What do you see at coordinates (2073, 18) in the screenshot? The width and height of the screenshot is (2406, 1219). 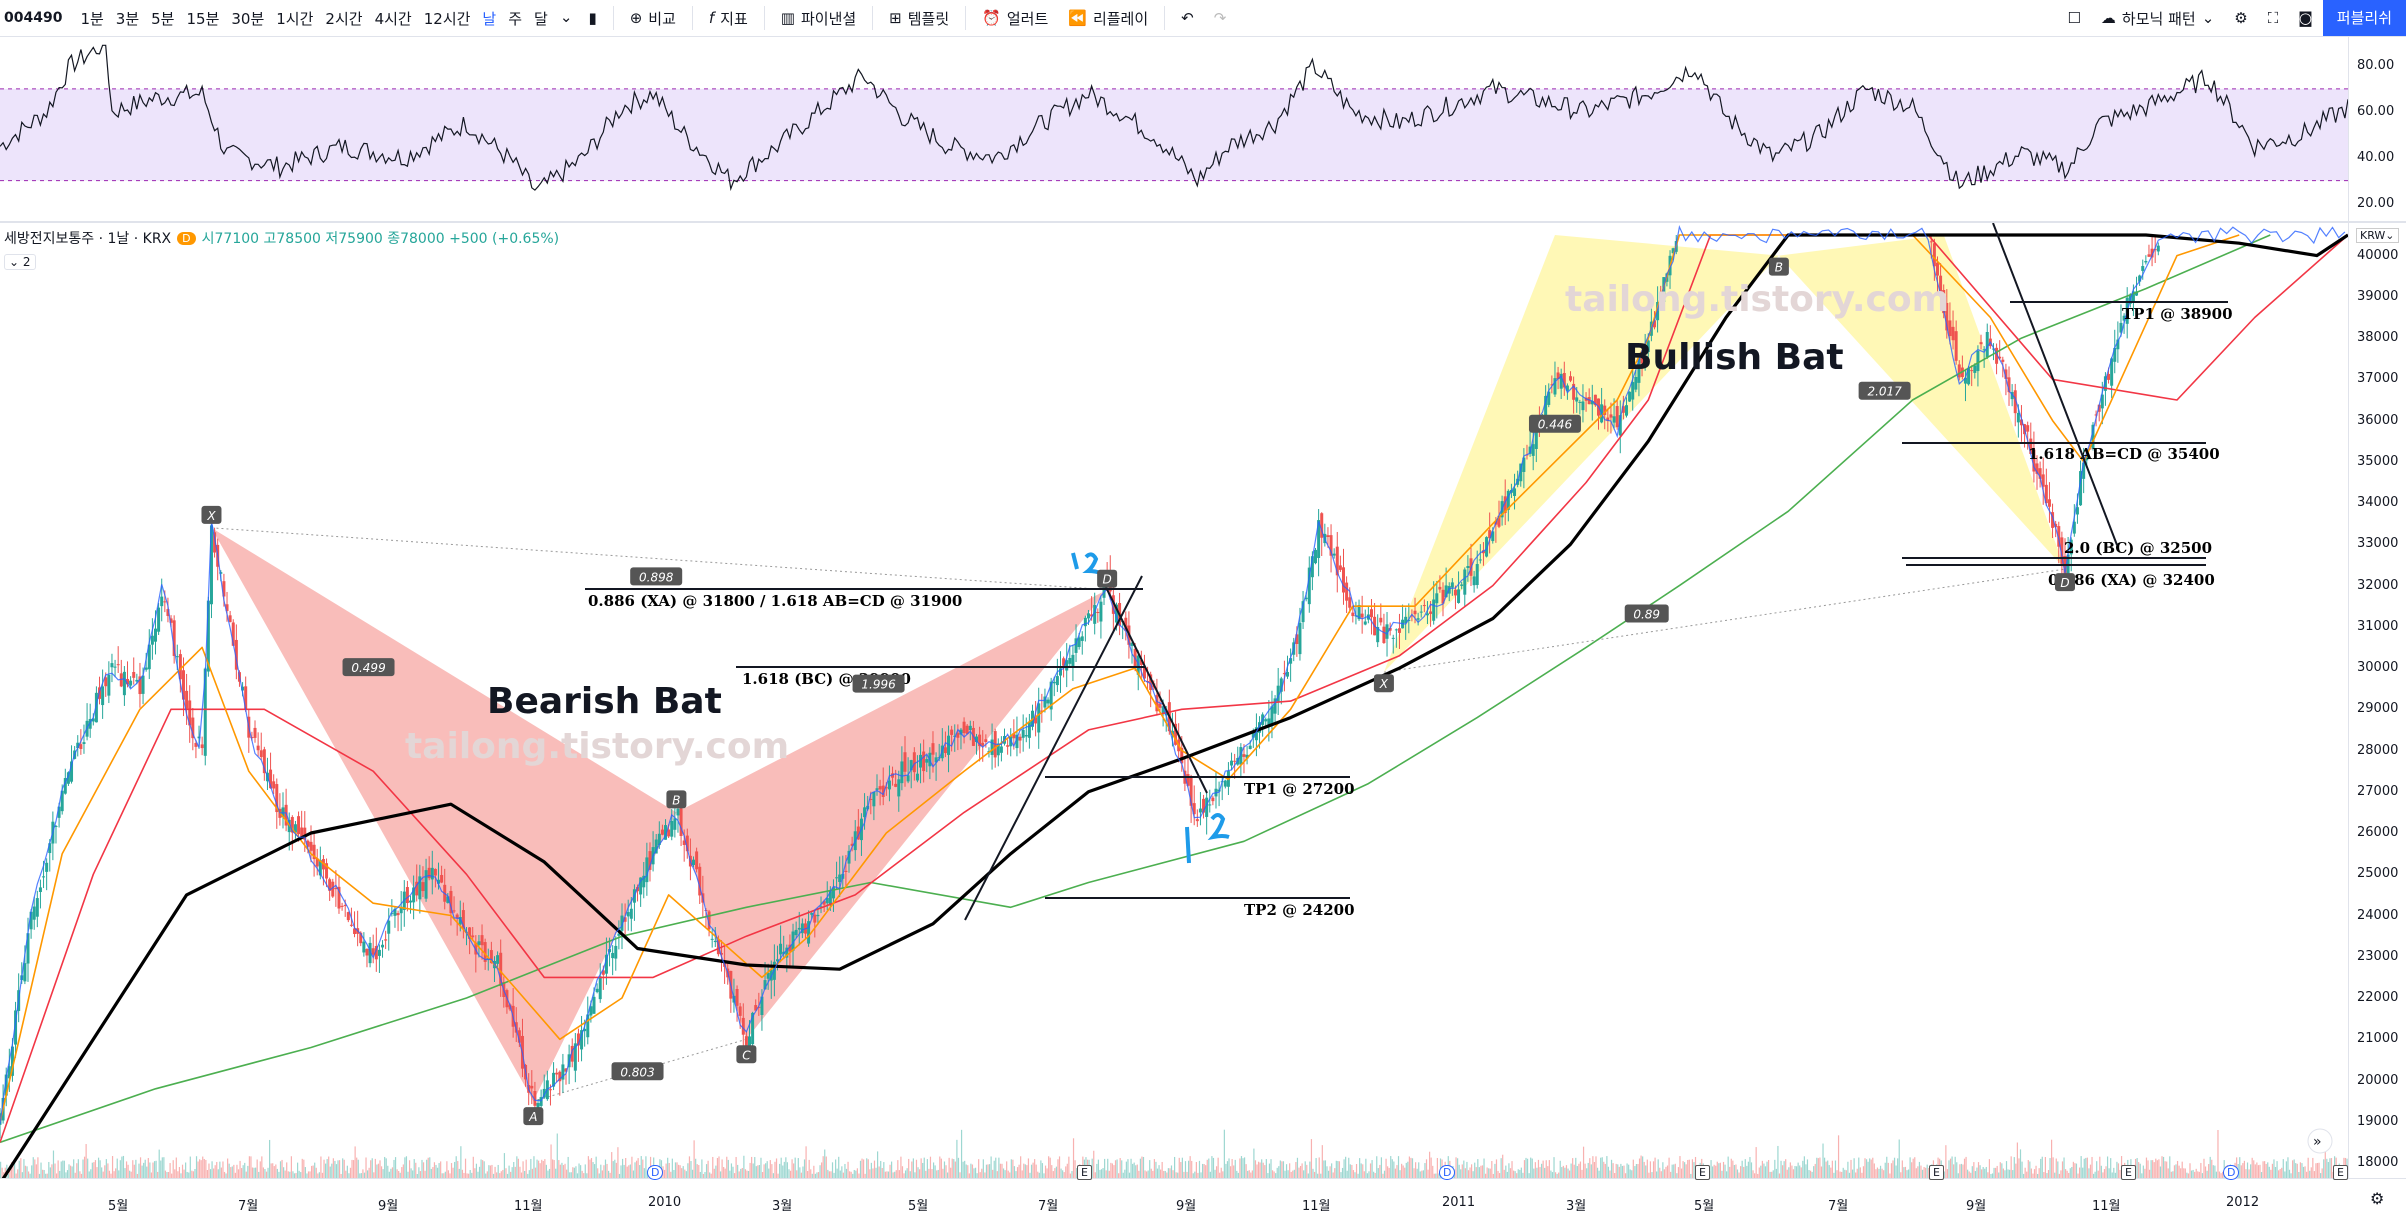 I see `layout-button: ☐` at bounding box center [2073, 18].